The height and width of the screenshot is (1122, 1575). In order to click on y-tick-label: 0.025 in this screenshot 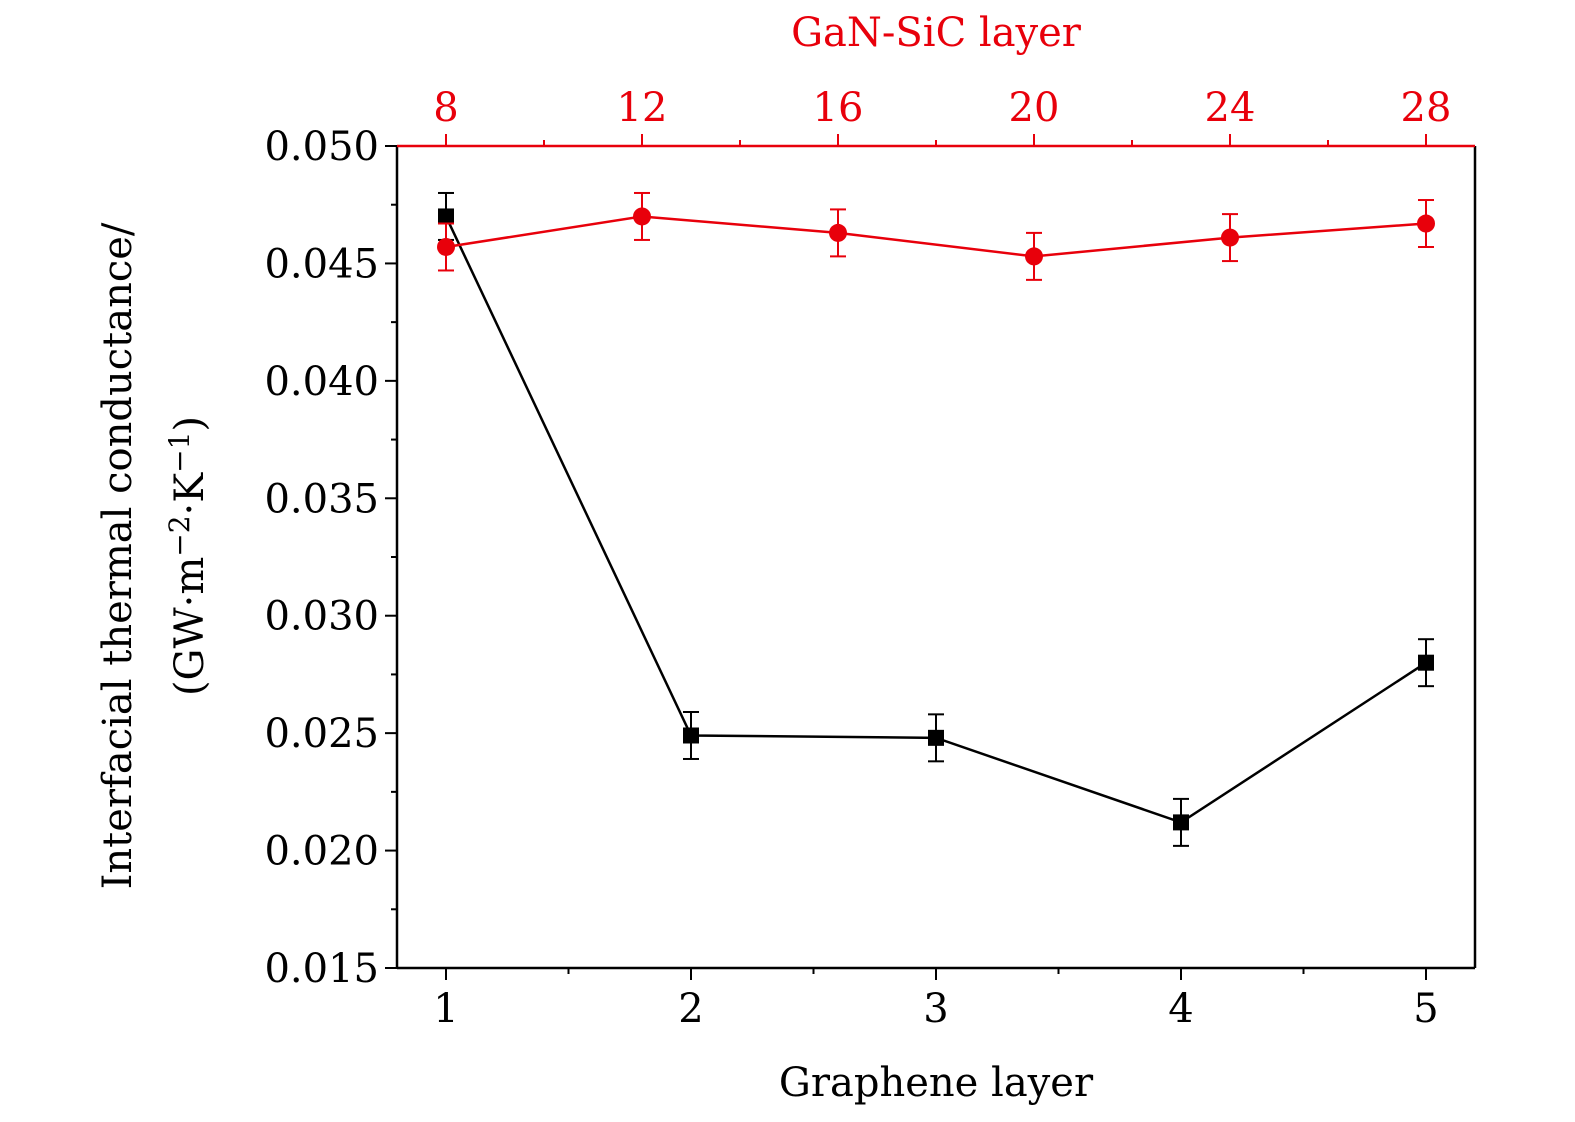, I will do `click(321, 734)`.